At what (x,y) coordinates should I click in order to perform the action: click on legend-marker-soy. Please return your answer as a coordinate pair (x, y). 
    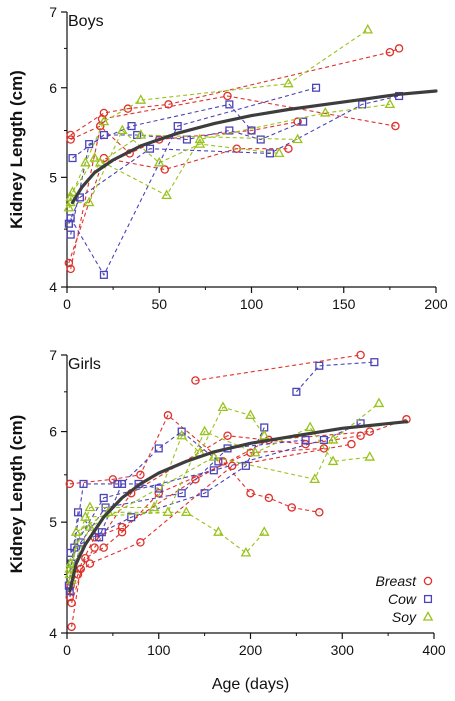
    Looking at the image, I should click on (428, 616).